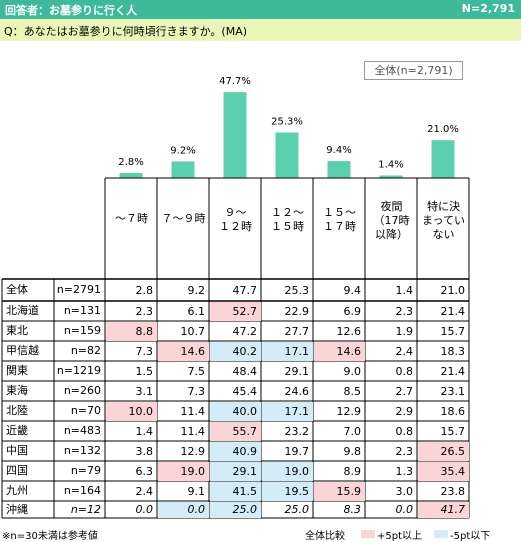 This screenshot has height=542, width=521. Describe the element at coordinates (443, 129) in the screenshot. I see `bar-value-label-6: 21.0%` at that location.